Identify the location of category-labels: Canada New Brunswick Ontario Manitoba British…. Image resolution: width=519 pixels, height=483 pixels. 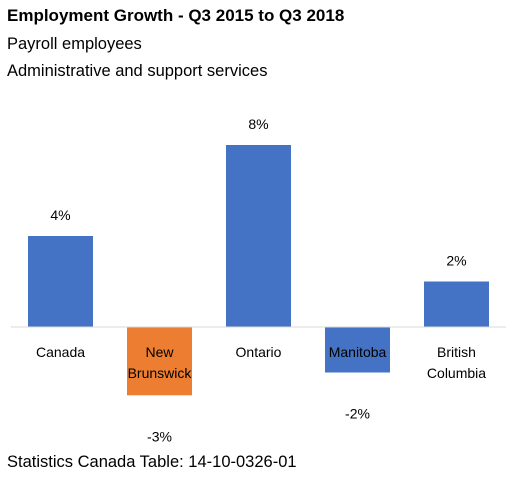
(261, 362).